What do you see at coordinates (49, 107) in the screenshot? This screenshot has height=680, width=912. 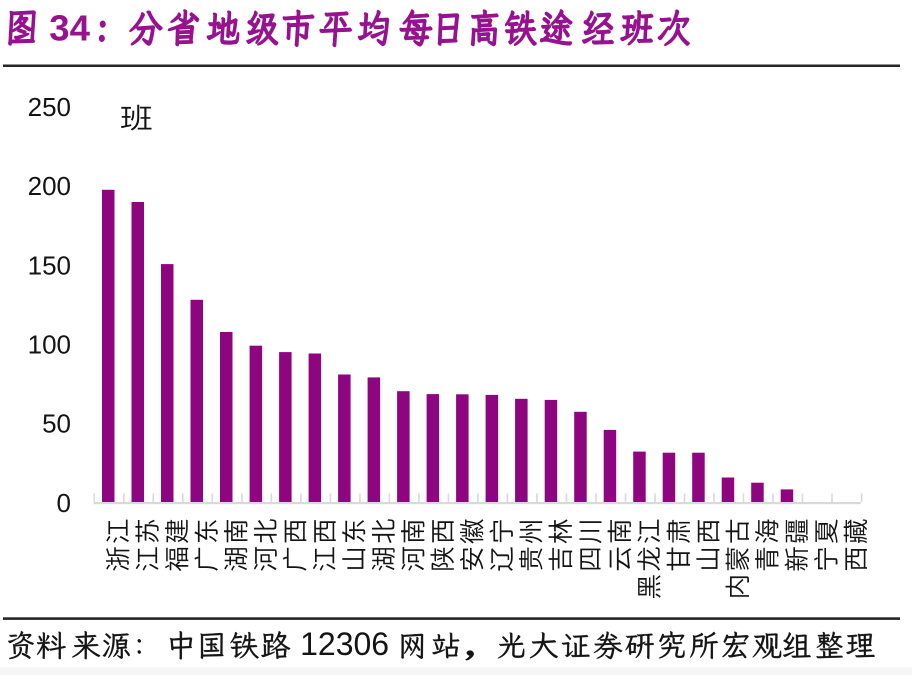 I see `svg-text: 250` at bounding box center [49, 107].